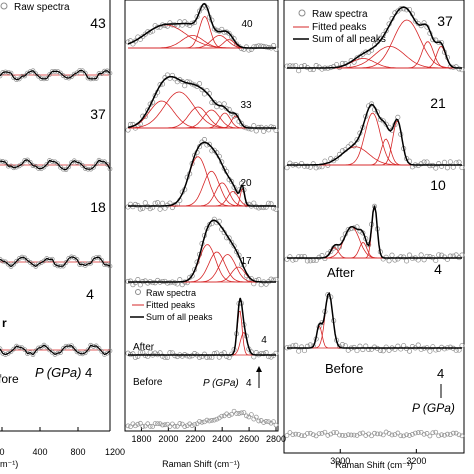 This screenshot has width=474, height=474. Describe the element at coordinates (344, 368) in the screenshot. I see `right-before-label: Before` at that location.